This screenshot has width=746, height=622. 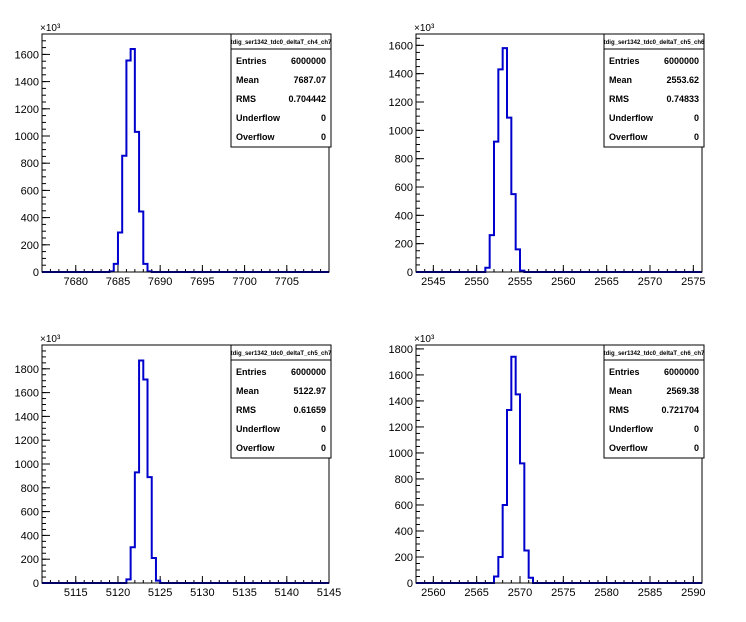 I want to click on stats-value: 2553.62, so click(x=682, y=80).